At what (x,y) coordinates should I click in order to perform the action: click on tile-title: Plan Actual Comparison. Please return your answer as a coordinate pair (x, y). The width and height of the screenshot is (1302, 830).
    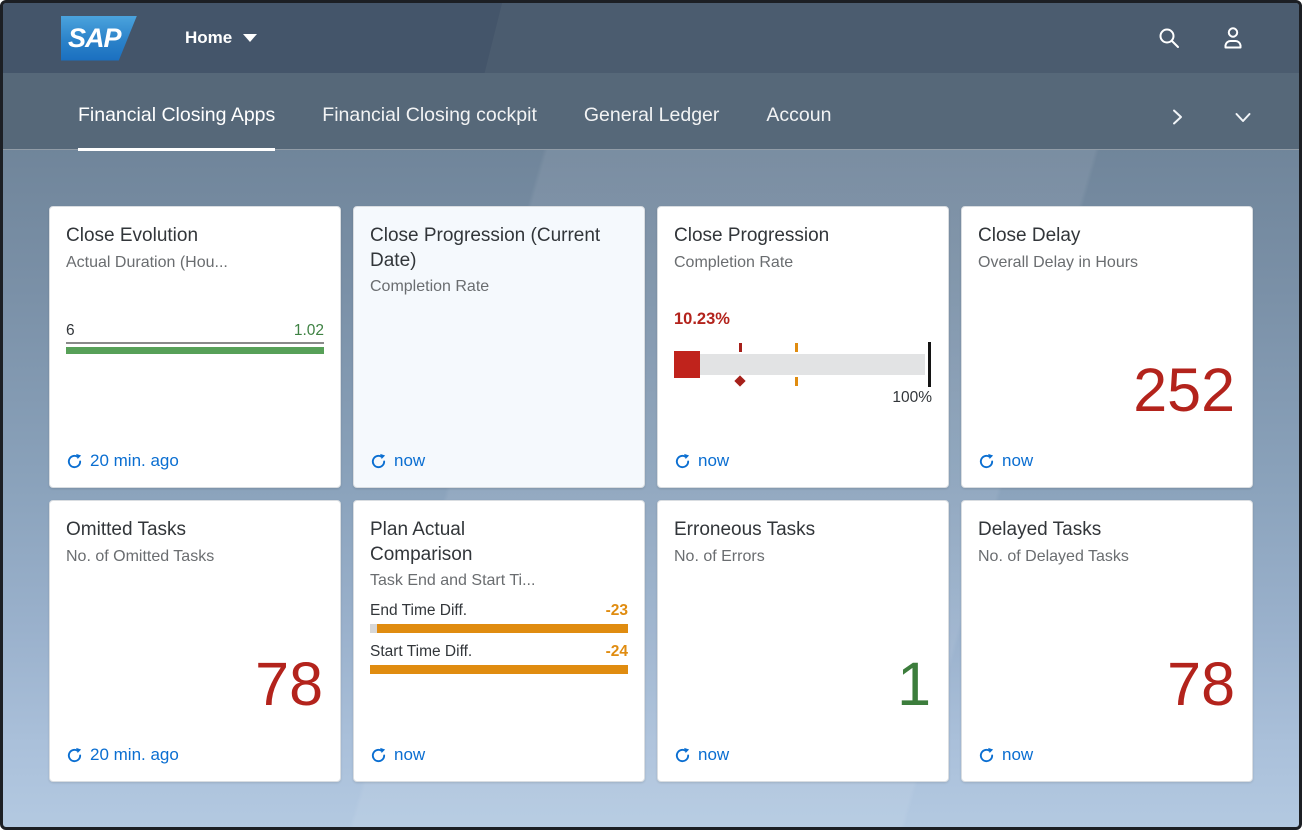
    Looking at the image, I should click on (421, 542).